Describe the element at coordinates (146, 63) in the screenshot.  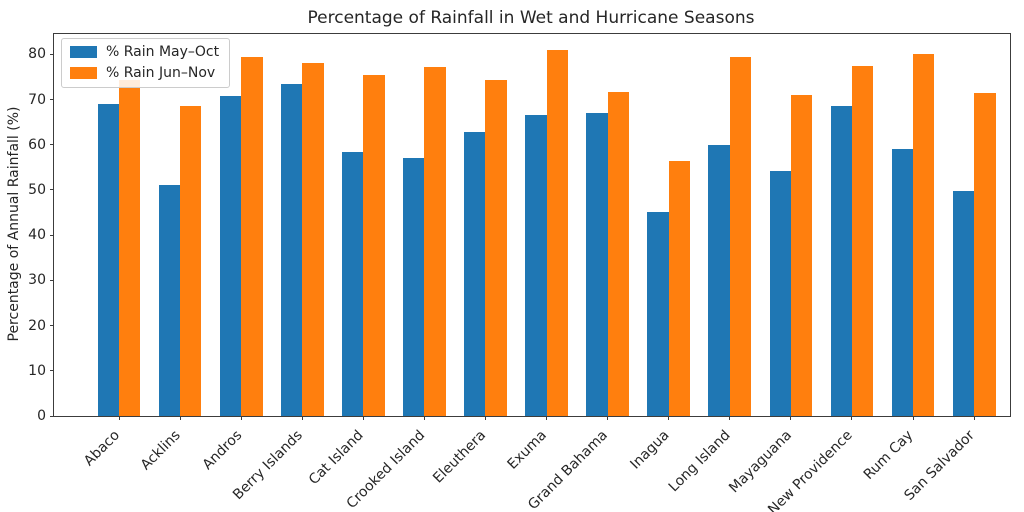
I see `legend: % Rain May–Oct % Rain Jun–Nov` at that location.